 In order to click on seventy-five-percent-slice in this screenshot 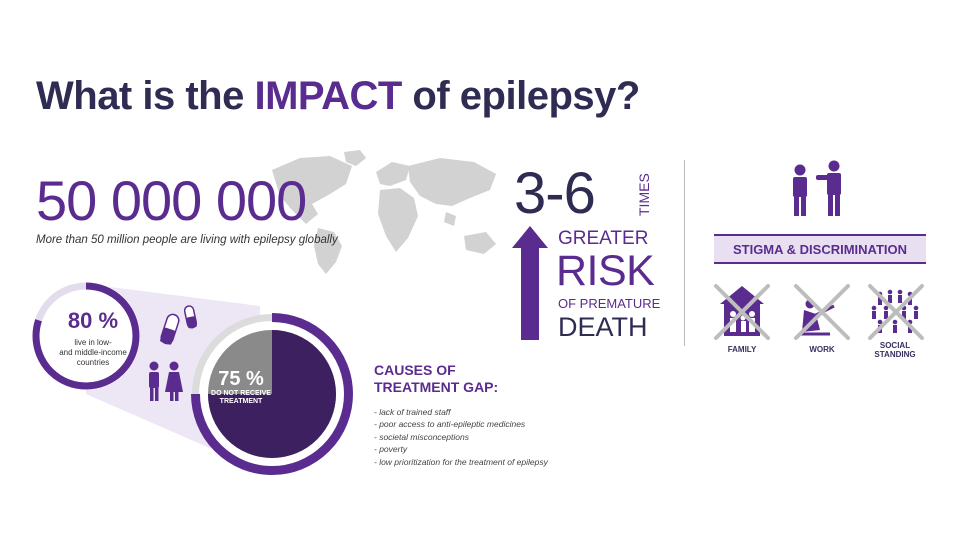, I will do `click(272, 394)`.